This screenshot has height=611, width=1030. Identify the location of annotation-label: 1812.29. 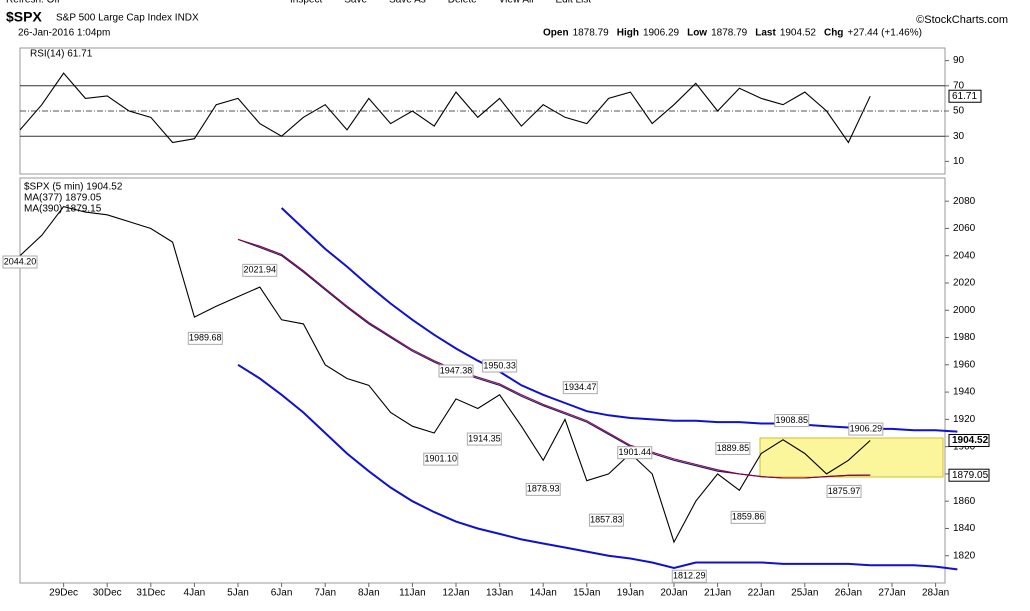
(689, 576).